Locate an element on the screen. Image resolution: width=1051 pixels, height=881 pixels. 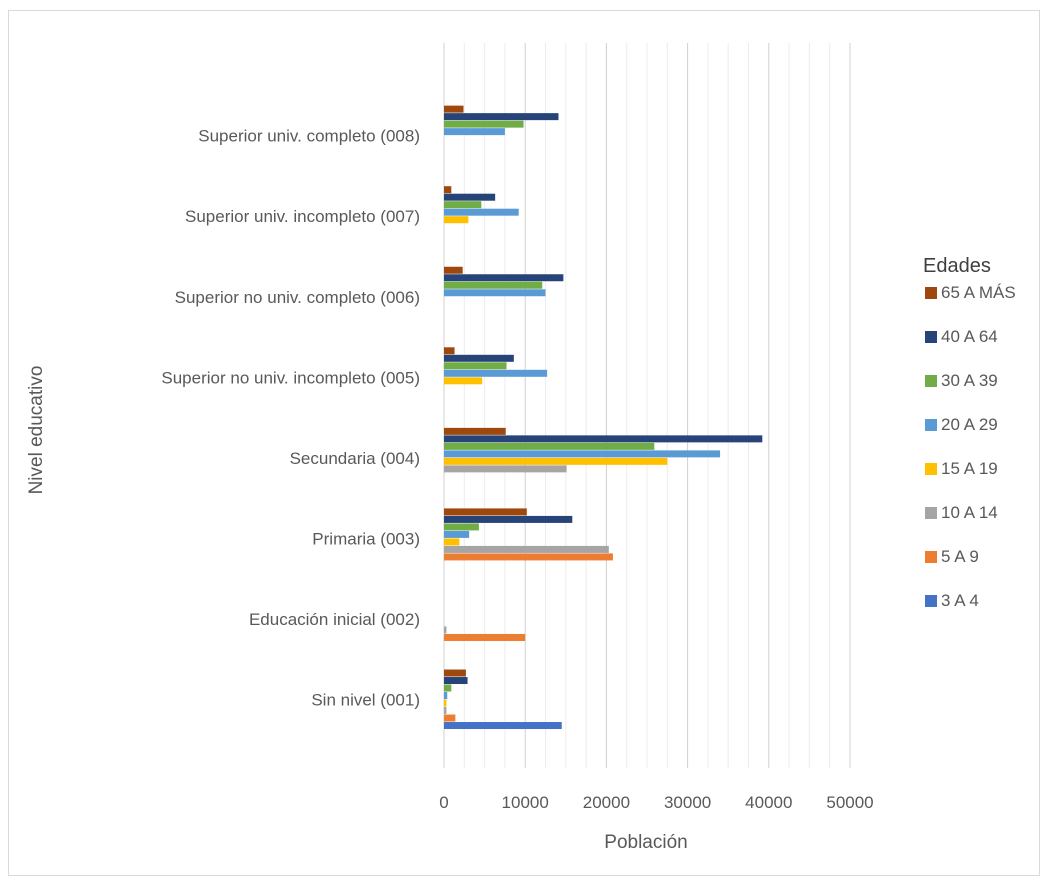
x-tick-label: 40000 is located at coordinates (768, 802).